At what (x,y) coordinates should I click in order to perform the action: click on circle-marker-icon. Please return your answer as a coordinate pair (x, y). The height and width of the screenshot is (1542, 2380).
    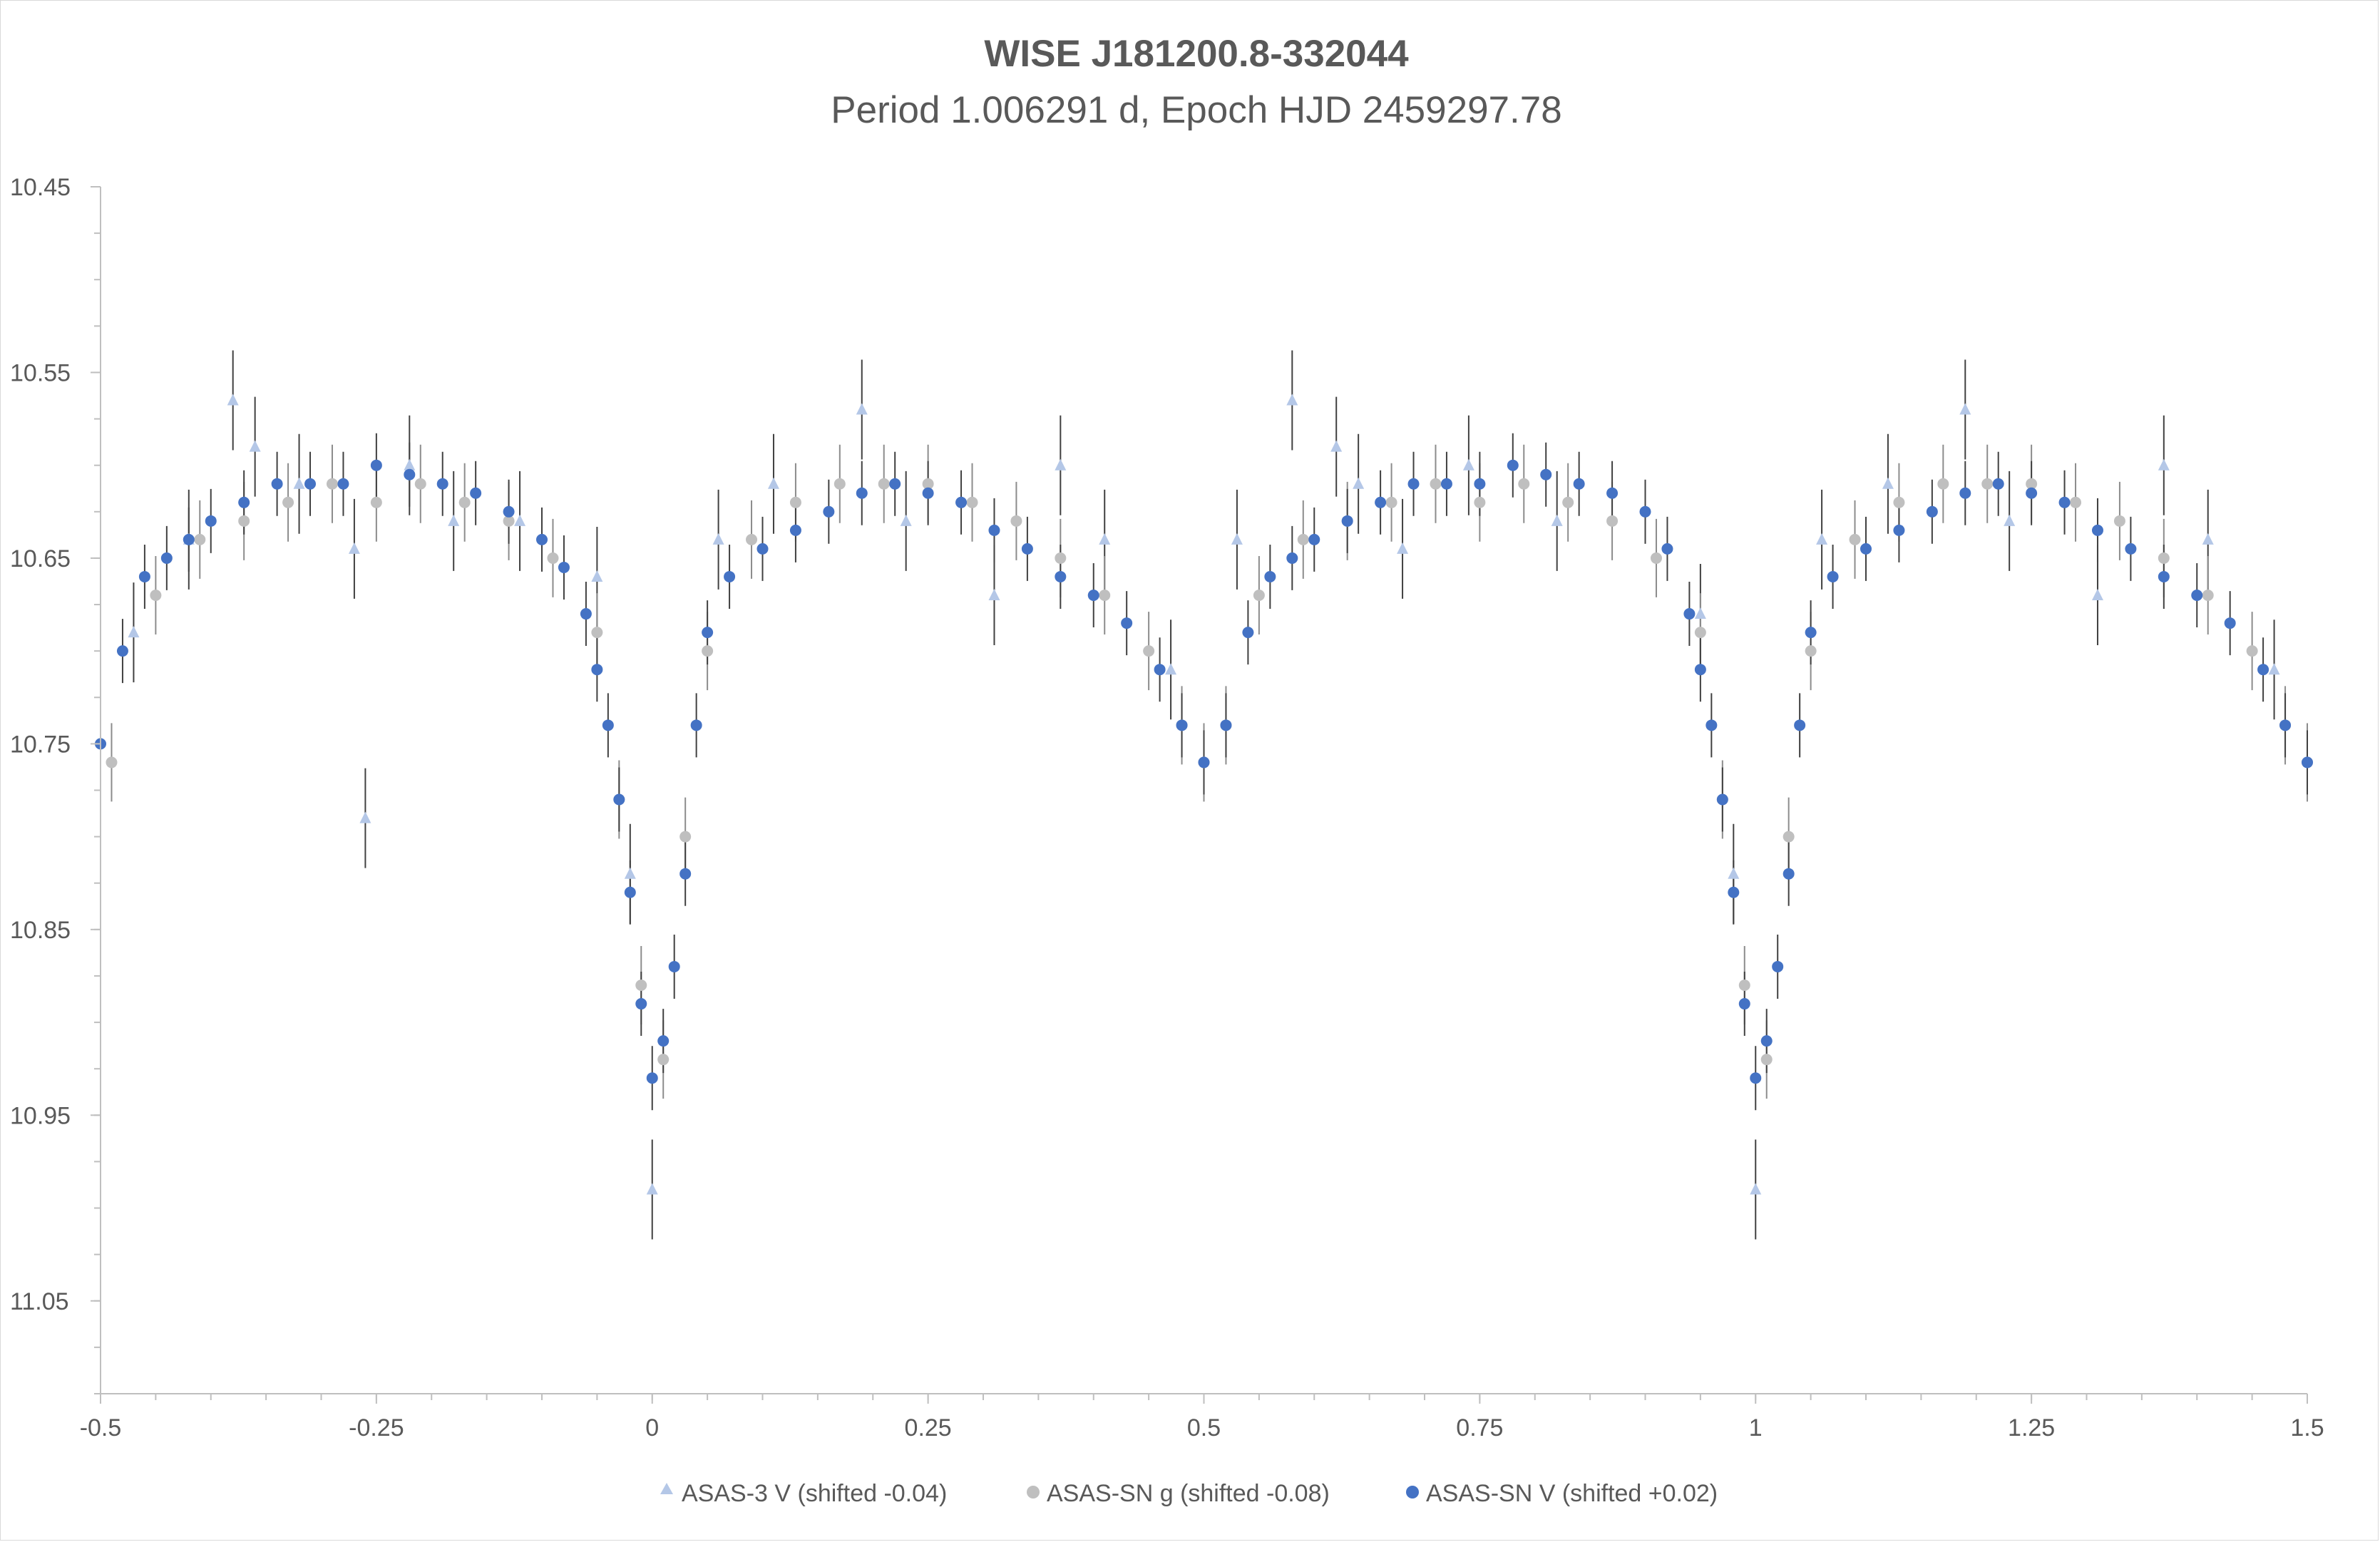
    Looking at the image, I should click on (1033, 1492).